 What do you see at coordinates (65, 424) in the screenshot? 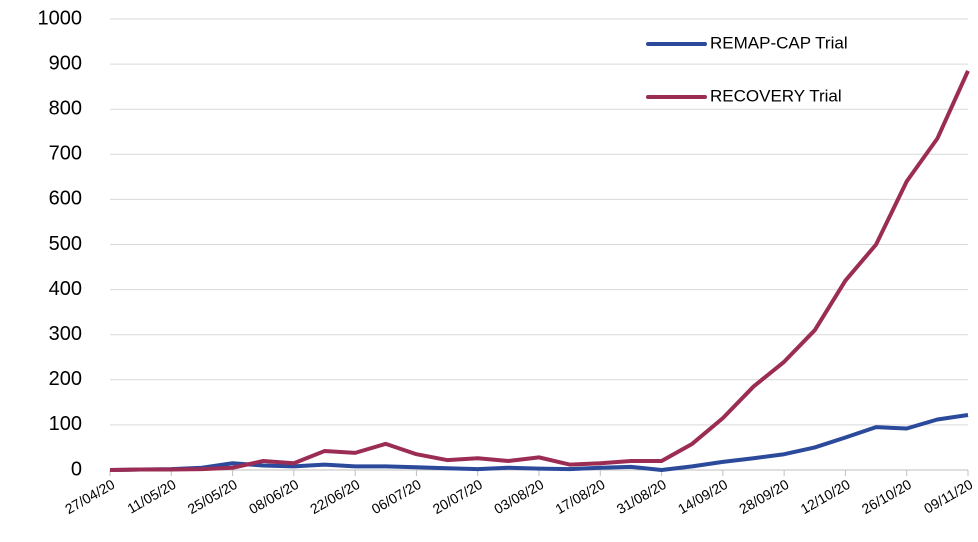
I see `y-tick-label: 100` at bounding box center [65, 424].